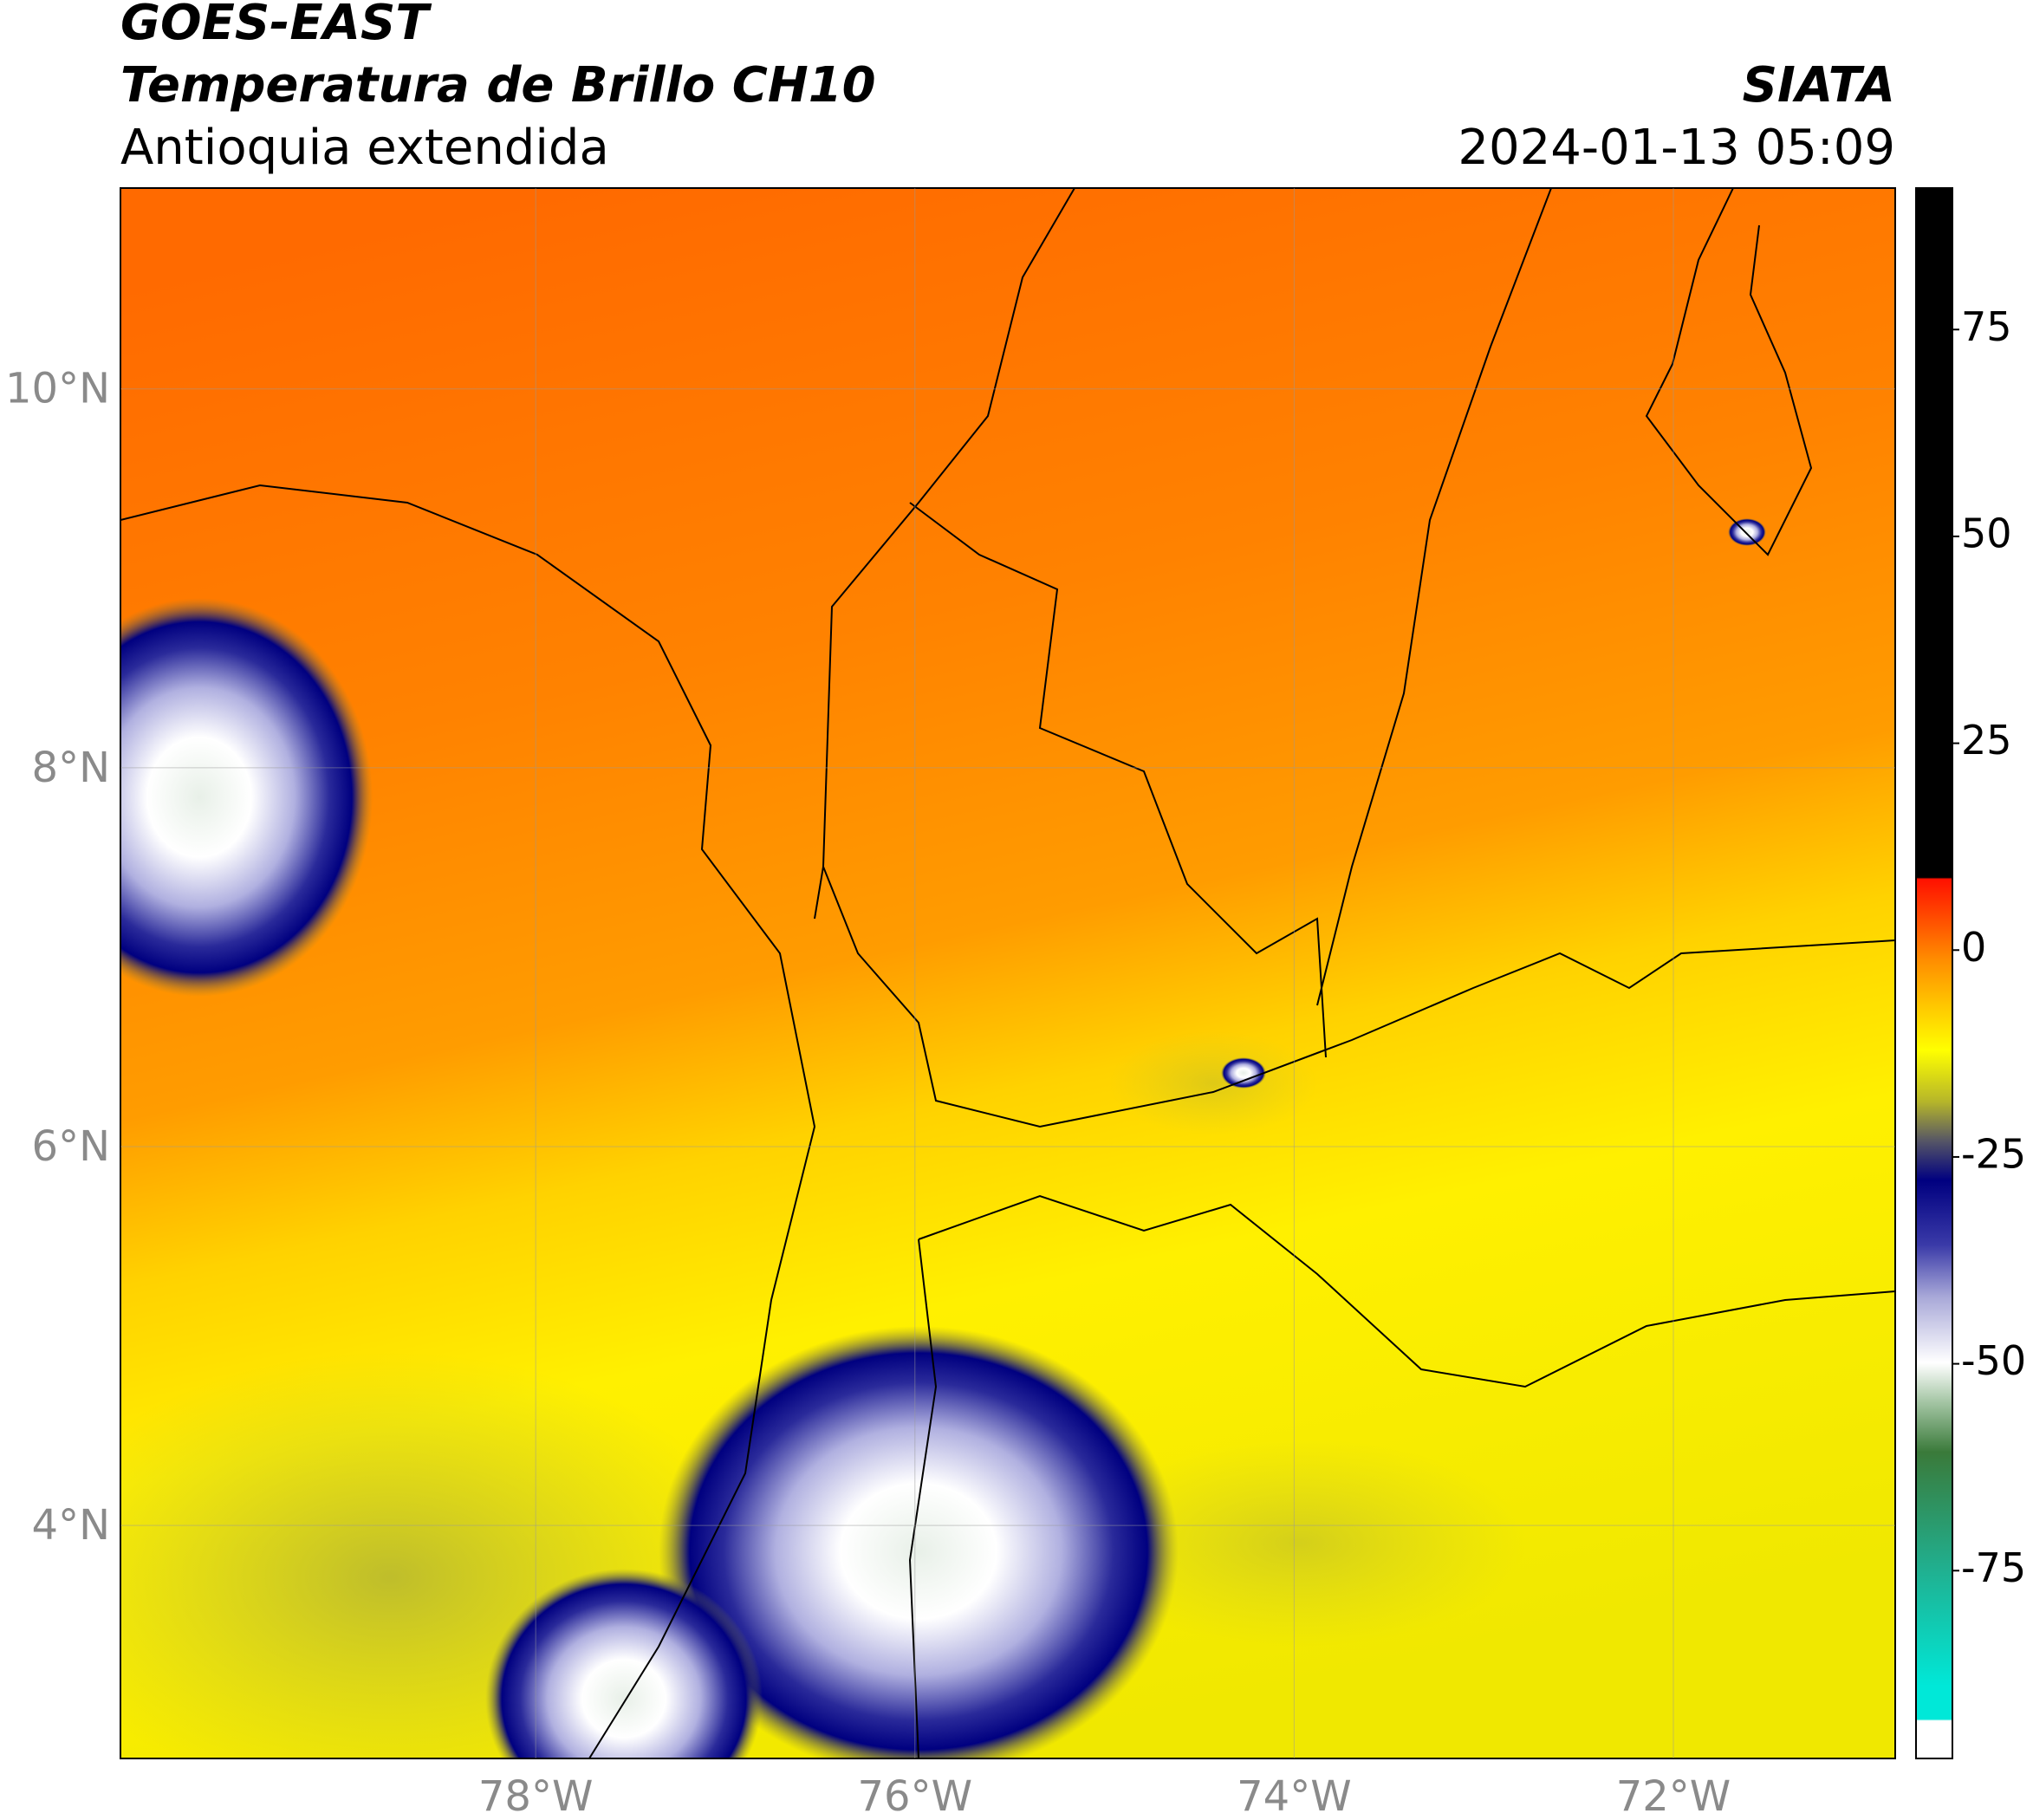 This screenshot has height=1820, width=2033. Describe the element at coordinates (1819, 85) in the screenshot. I see `source: SIATA` at that location.